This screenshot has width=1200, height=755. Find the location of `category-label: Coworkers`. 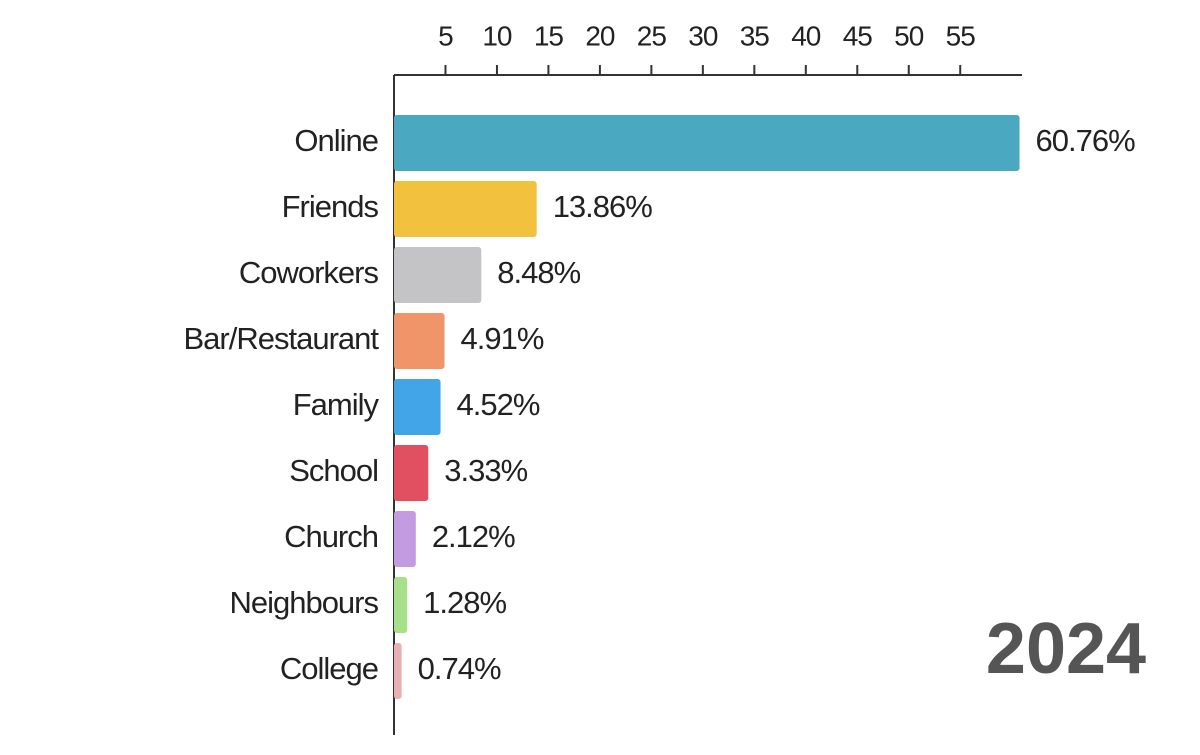

category-label: Coworkers is located at coordinates (309, 272).